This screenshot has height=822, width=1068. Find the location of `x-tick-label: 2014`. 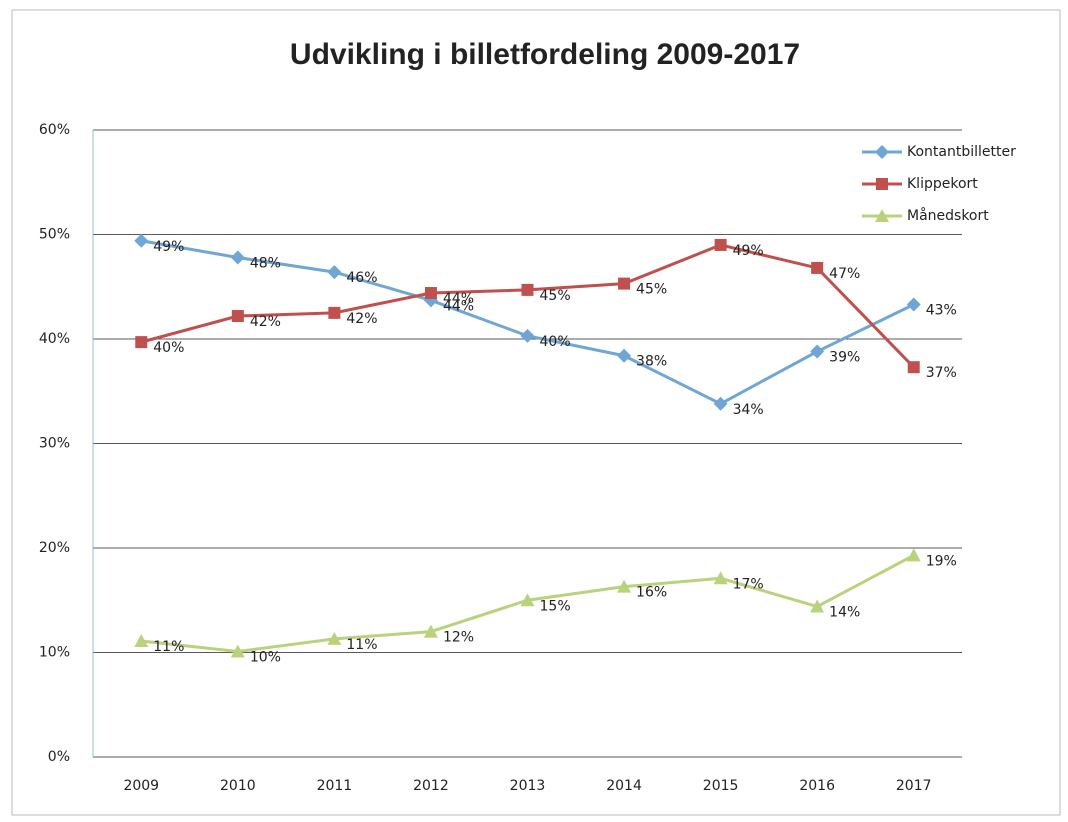

x-tick-label: 2014 is located at coordinates (624, 786).